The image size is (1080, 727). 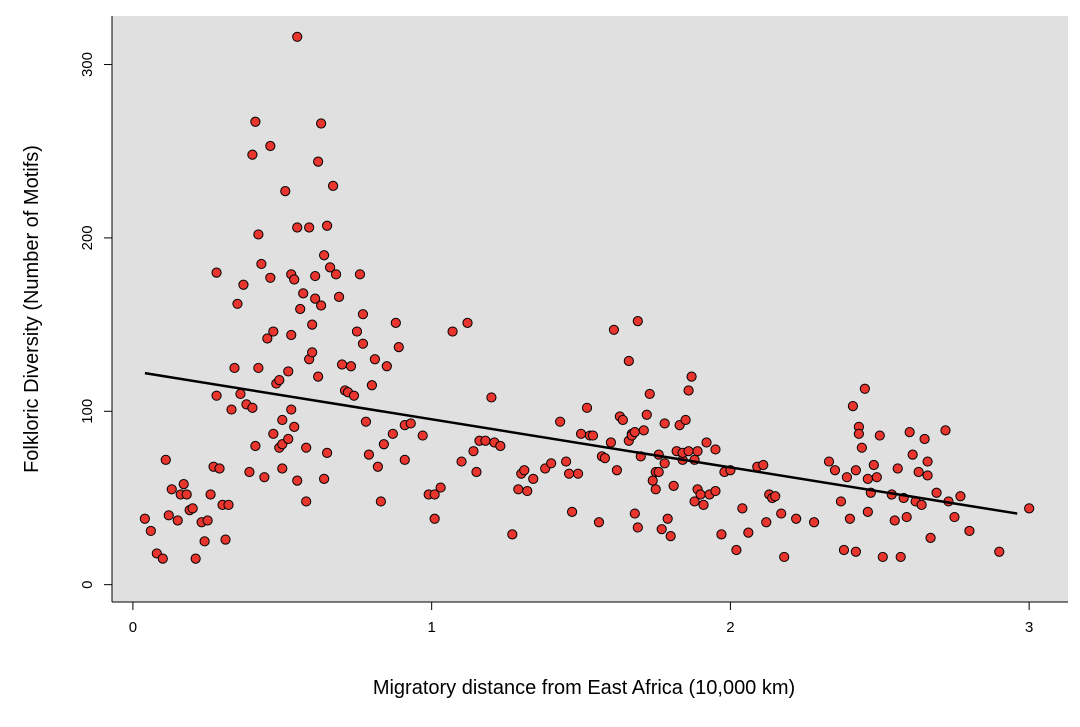 What do you see at coordinates (87, 411) in the screenshot?
I see `y-tick-label: 100` at bounding box center [87, 411].